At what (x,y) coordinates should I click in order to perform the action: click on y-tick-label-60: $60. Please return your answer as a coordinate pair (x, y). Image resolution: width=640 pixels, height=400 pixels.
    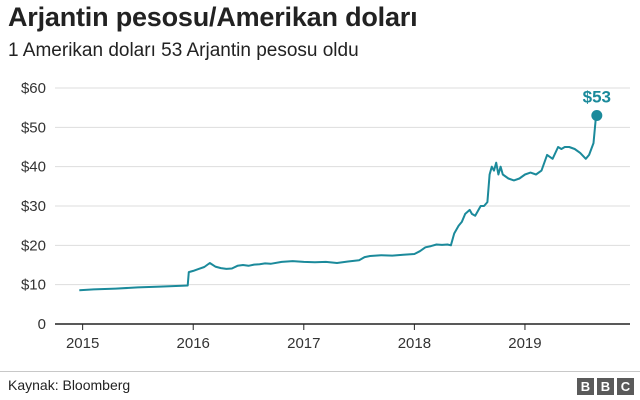
    Looking at the image, I should click on (33, 88).